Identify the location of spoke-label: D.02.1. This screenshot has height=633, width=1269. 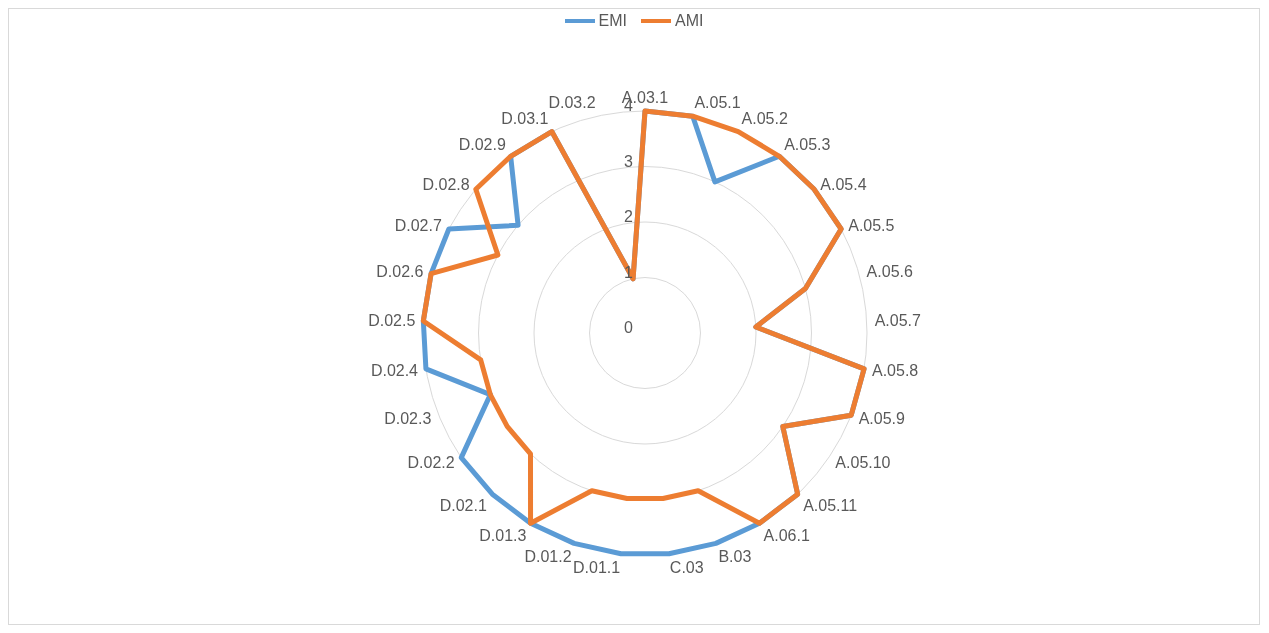
(463, 506).